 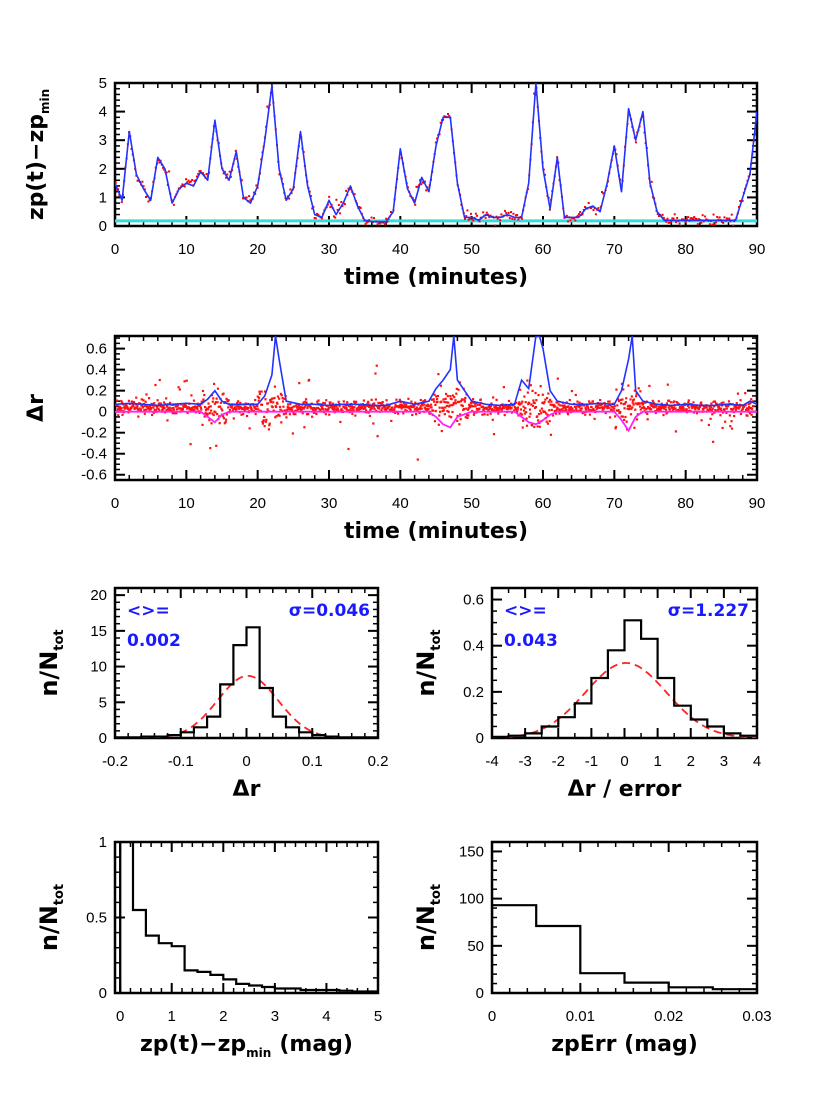 What do you see at coordinates (685, 503) in the screenshot?
I see `x-tick-label: 80` at bounding box center [685, 503].